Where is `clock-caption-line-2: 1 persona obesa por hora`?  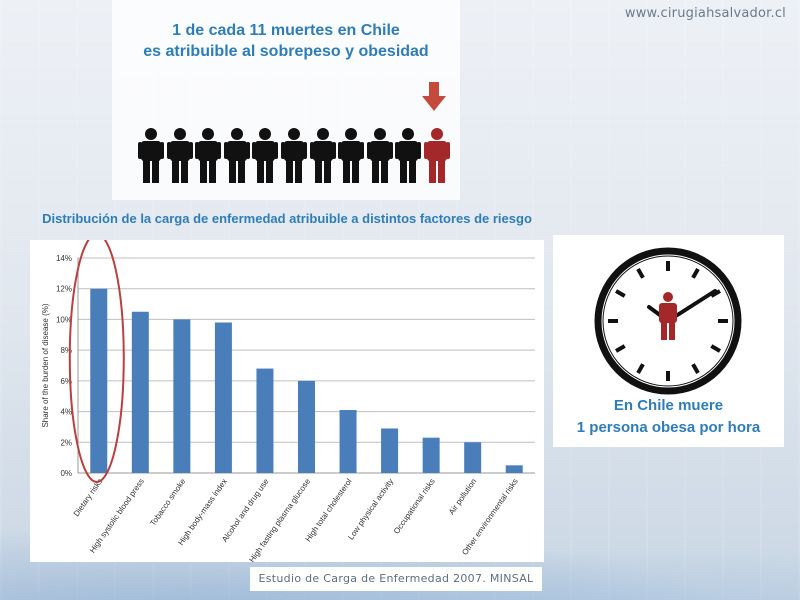
clock-caption-line-2: 1 persona obesa por hora is located at coordinates (668, 427).